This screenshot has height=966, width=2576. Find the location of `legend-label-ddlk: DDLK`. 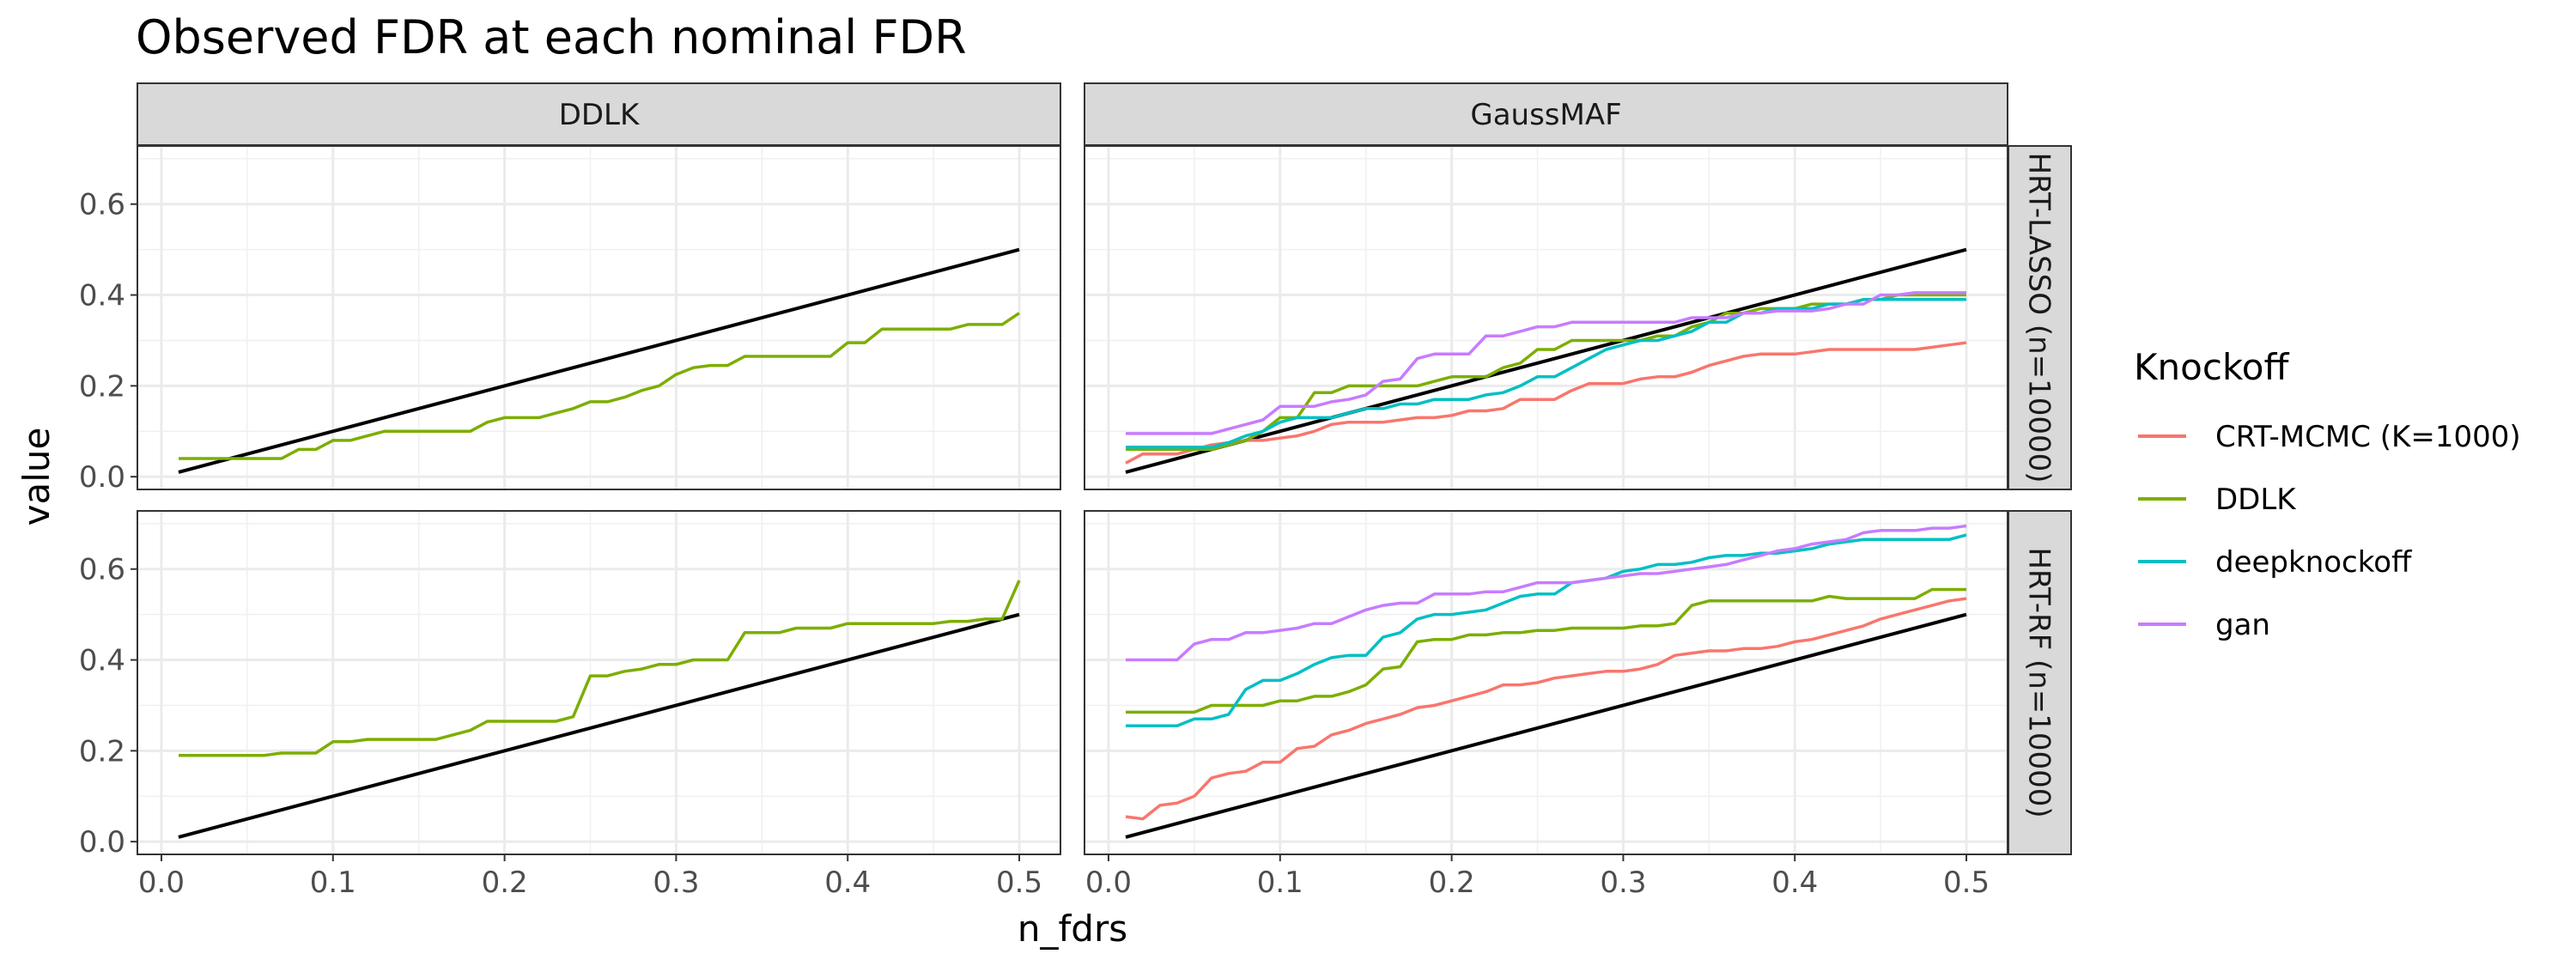

legend-label-ddlk: DDLK is located at coordinates (2256, 500).